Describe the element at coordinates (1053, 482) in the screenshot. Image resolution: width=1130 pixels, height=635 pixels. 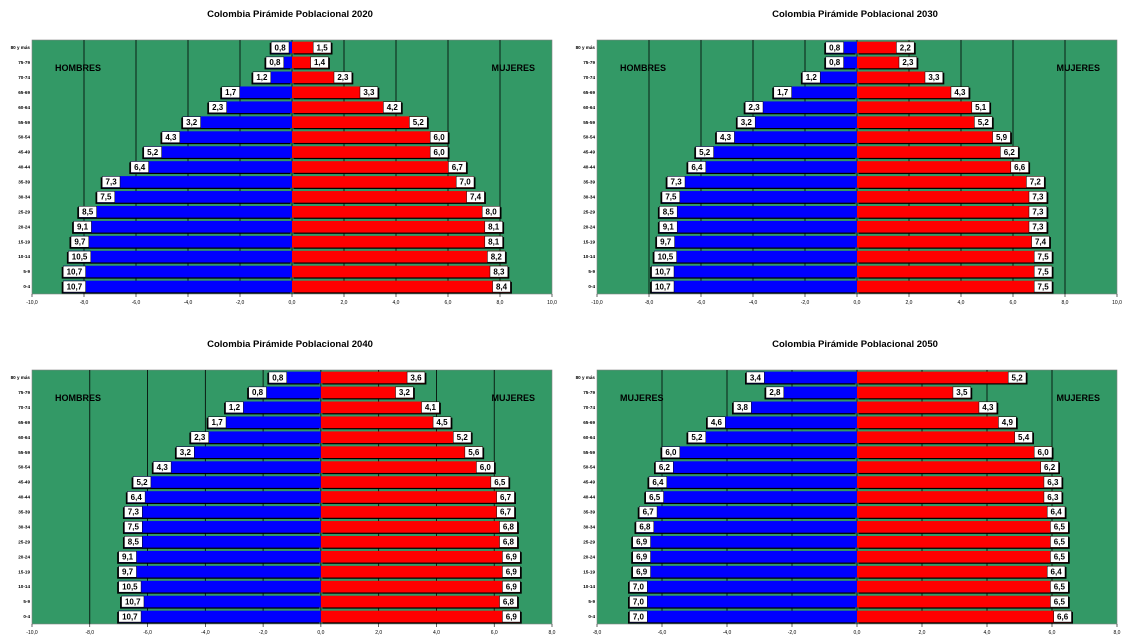
I see `value-label: 6,3` at that location.